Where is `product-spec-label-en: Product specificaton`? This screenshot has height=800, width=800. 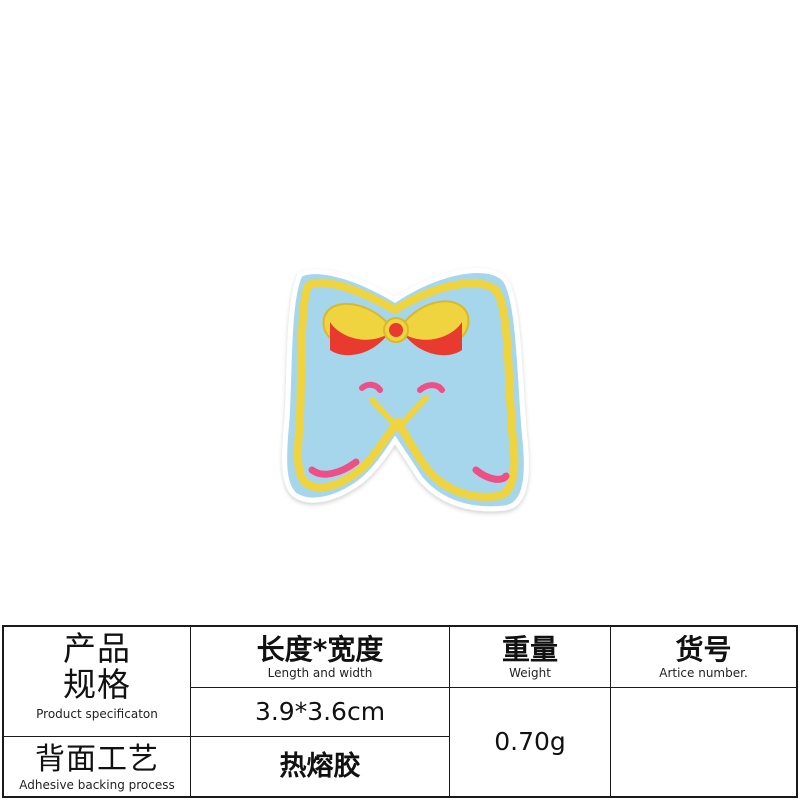 product-spec-label-en: Product specificaton is located at coordinates (97, 714).